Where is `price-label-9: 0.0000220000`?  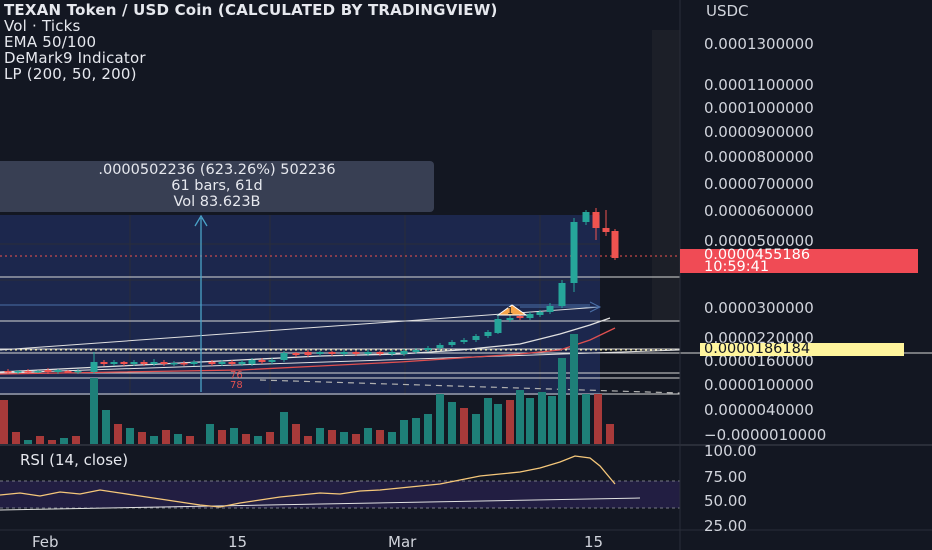 price-label-9: 0.0000220000 is located at coordinates (759, 338).